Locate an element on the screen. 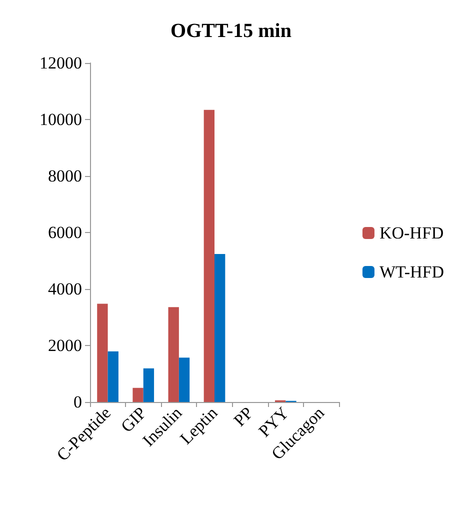  chart-title: OGTT-15 min is located at coordinates (231, 31).